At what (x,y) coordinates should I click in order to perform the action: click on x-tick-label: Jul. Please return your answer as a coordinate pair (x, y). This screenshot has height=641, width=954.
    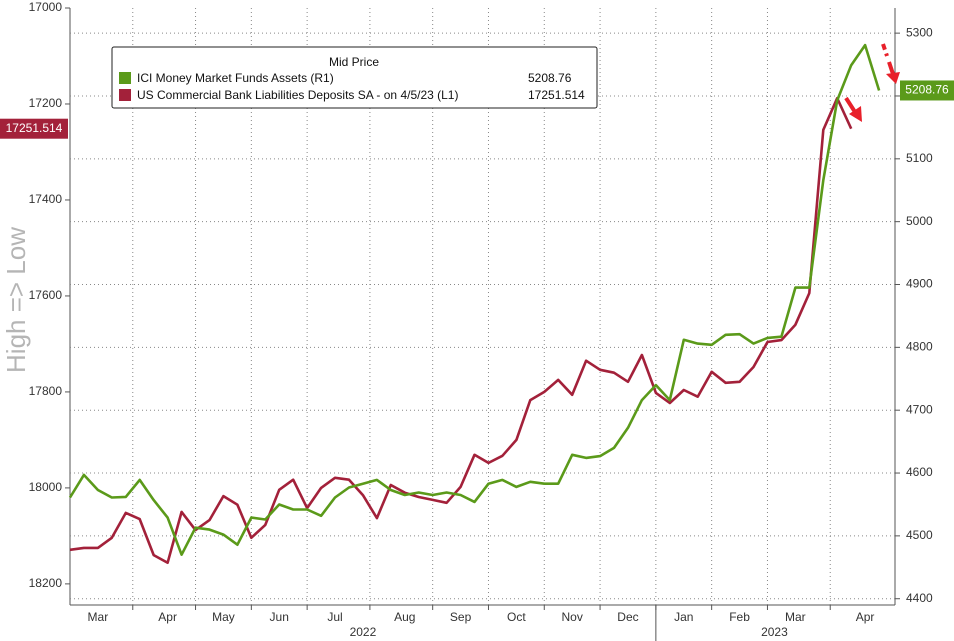
    Looking at the image, I should click on (334, 617).